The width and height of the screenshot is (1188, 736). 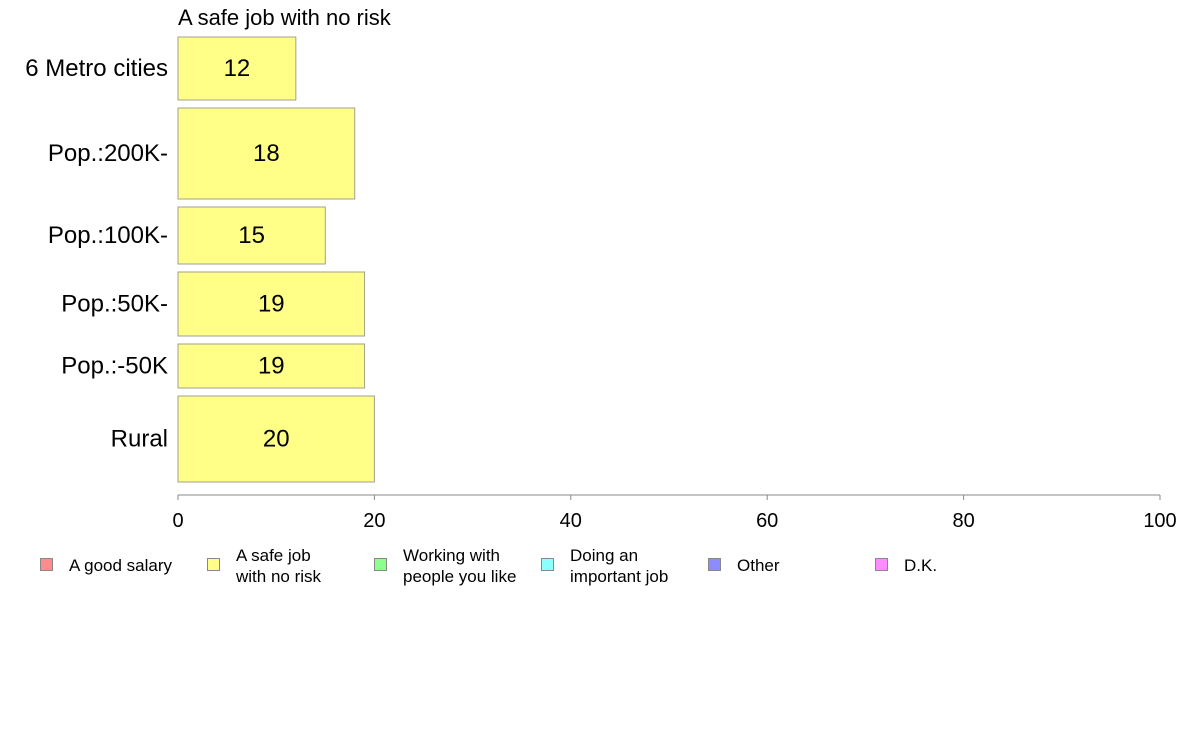 What do you see at coordinates (177, 521) in the screenshot?
I see `x-tick-label: 0` at bounding box center [177, 521].